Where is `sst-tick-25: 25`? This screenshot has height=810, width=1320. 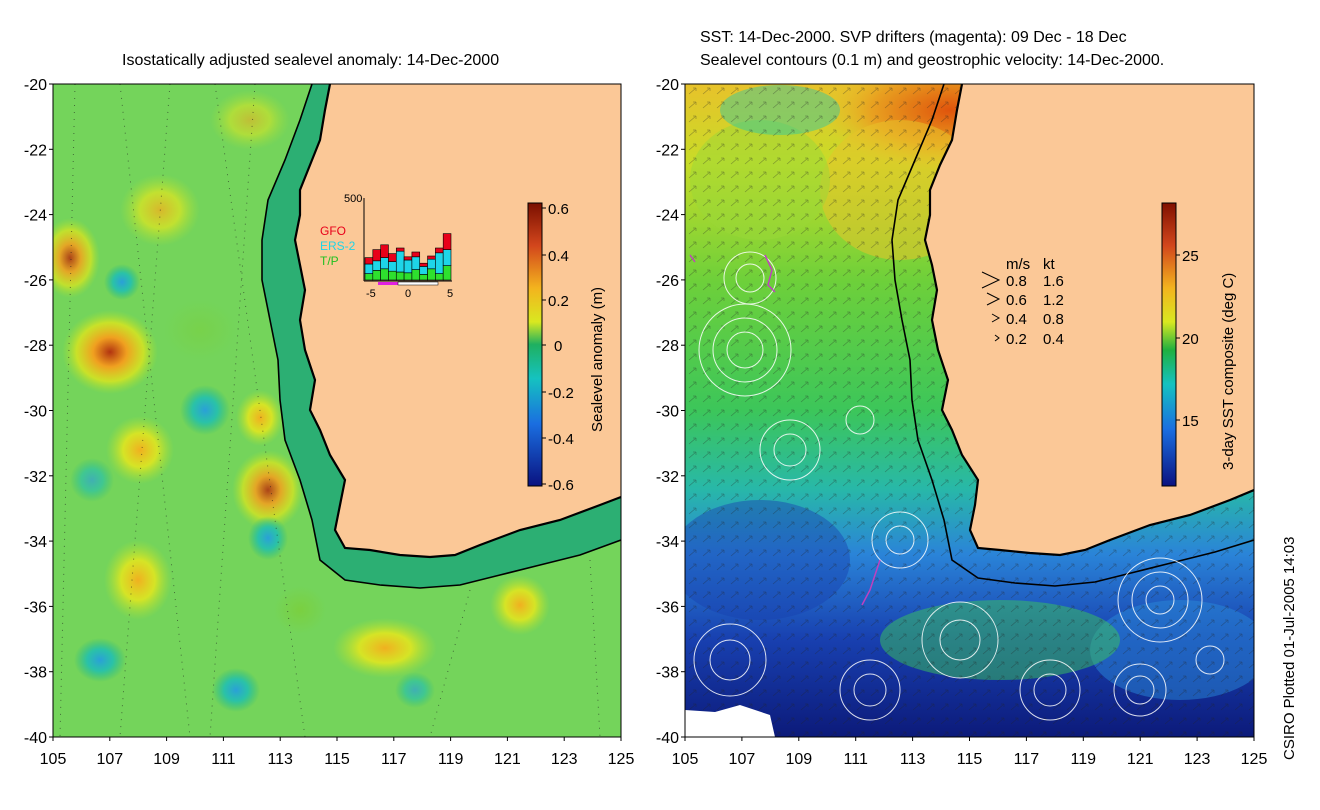
sst-tick-25: 25 is located at coordinates (1190, 256).